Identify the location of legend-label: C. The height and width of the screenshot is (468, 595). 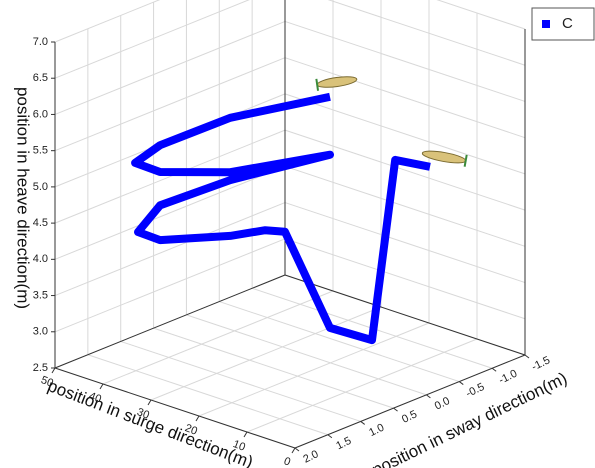
(567, 23).